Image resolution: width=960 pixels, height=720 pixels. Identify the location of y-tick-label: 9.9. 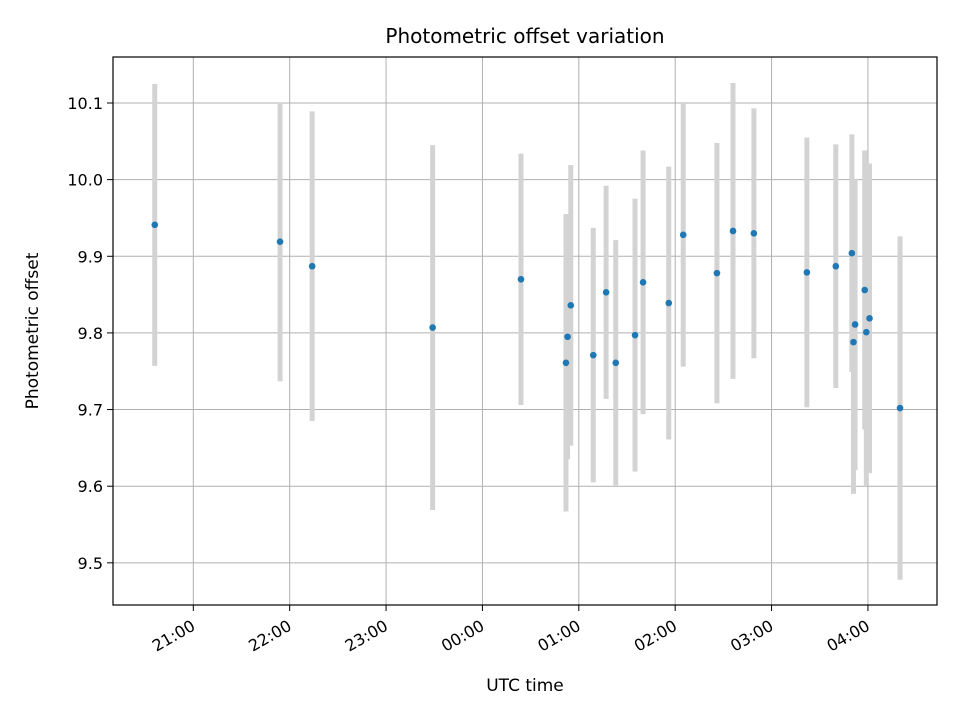
(90, 256).